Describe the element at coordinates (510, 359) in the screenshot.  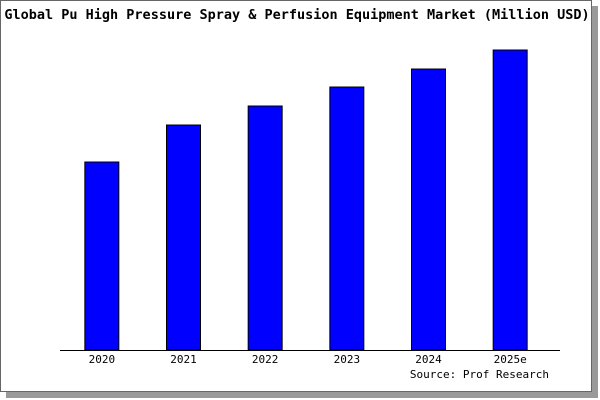
I see `x-tick-label: 2025e` at that location.